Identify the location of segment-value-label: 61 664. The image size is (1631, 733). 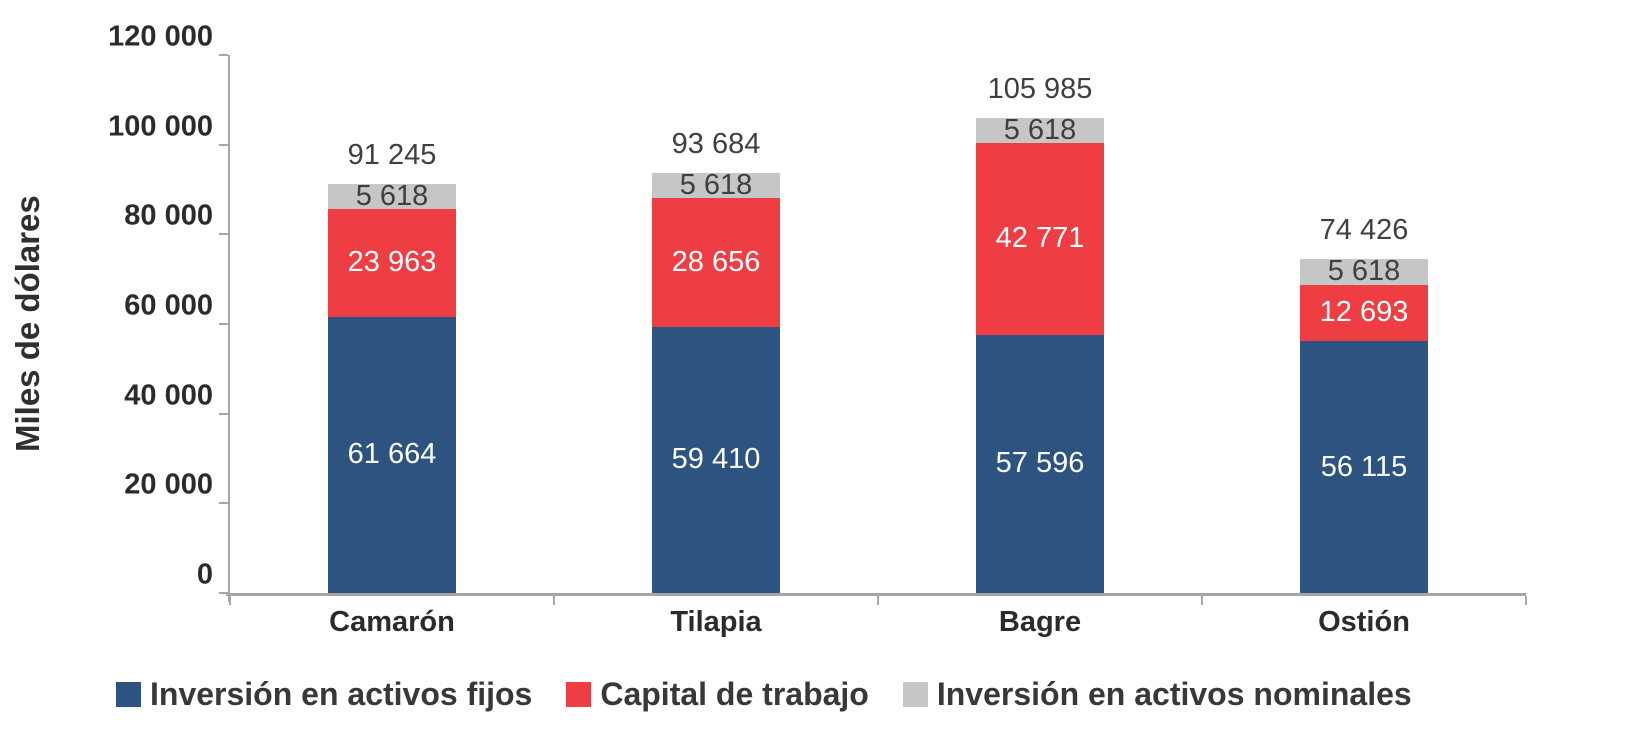
(392, 454).